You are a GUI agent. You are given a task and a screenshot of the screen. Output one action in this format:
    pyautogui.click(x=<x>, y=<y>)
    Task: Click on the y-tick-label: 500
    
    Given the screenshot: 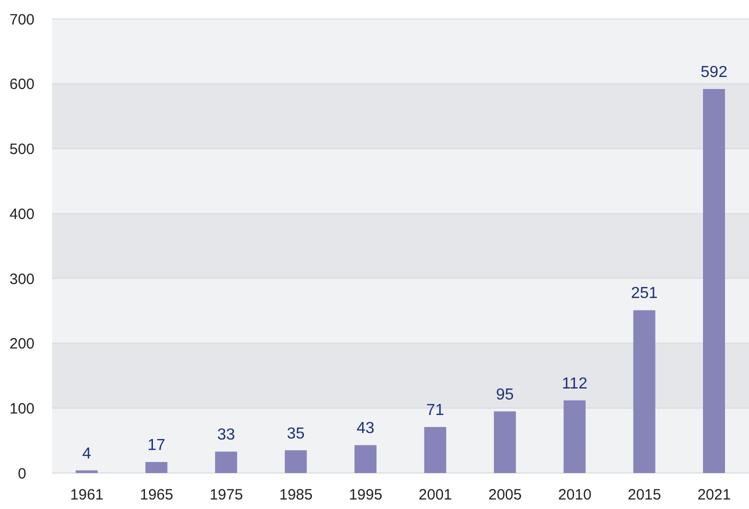 What is the action you would take?
    pyautogui.click(x=22, y=149)
    